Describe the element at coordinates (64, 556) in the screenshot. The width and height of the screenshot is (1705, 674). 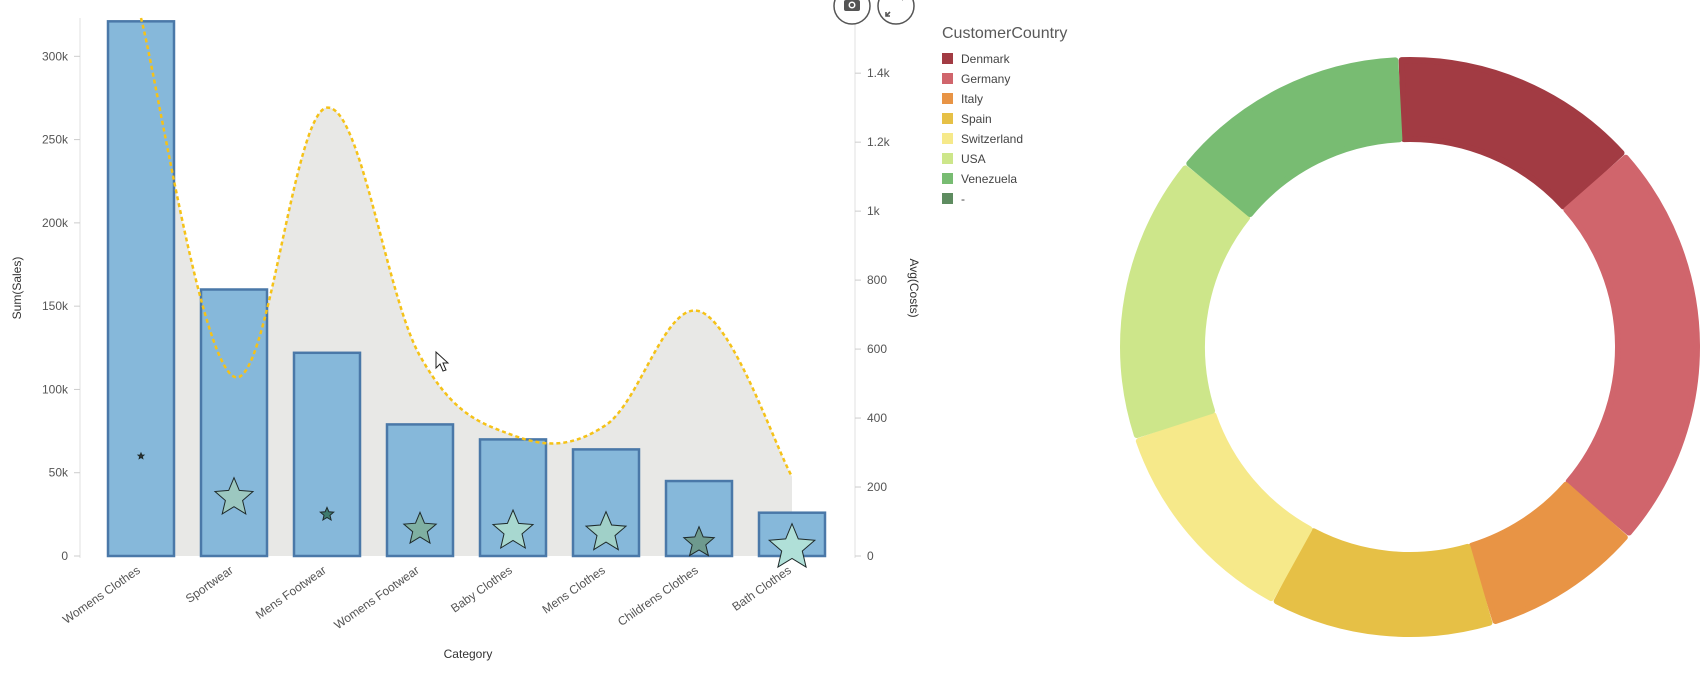
I see `y-tick-label: 0` at that location.